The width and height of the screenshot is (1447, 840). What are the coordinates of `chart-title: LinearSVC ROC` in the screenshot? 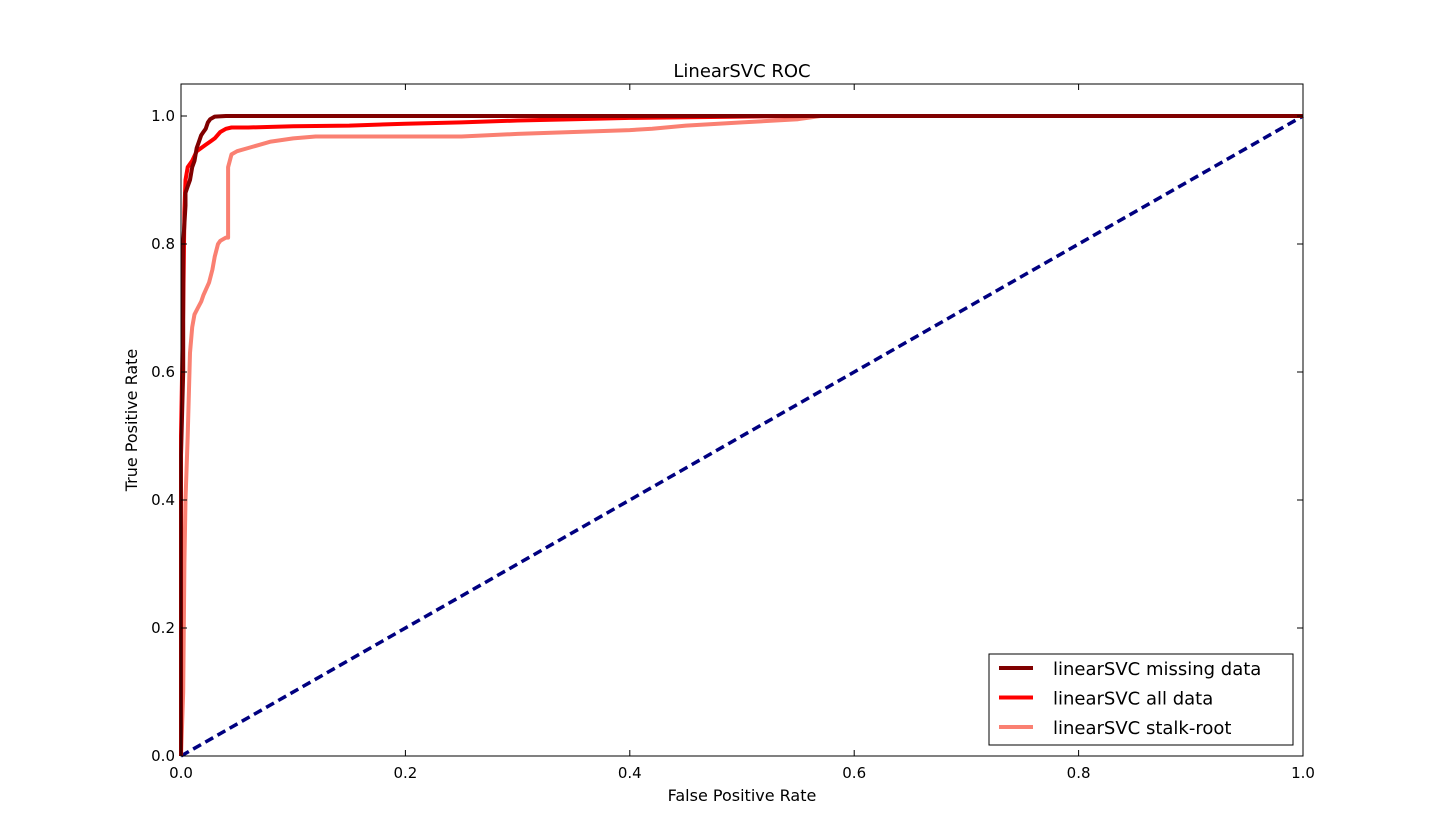 It's located at (741, 71).